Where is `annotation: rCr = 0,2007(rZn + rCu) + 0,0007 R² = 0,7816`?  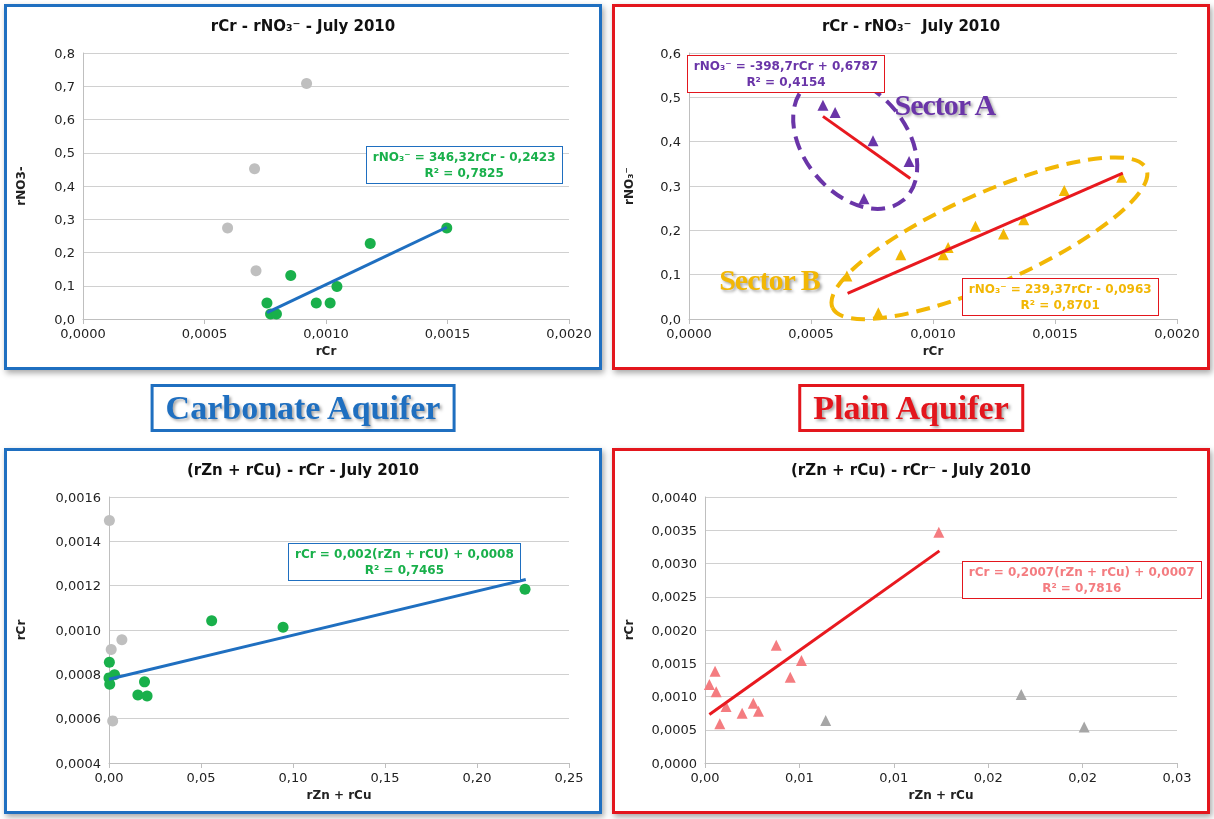
annotation: rCr = 0,2007(rZn + rCu) + 0,0007 R² = 0,7816 is located at coordinates (1081, 579).